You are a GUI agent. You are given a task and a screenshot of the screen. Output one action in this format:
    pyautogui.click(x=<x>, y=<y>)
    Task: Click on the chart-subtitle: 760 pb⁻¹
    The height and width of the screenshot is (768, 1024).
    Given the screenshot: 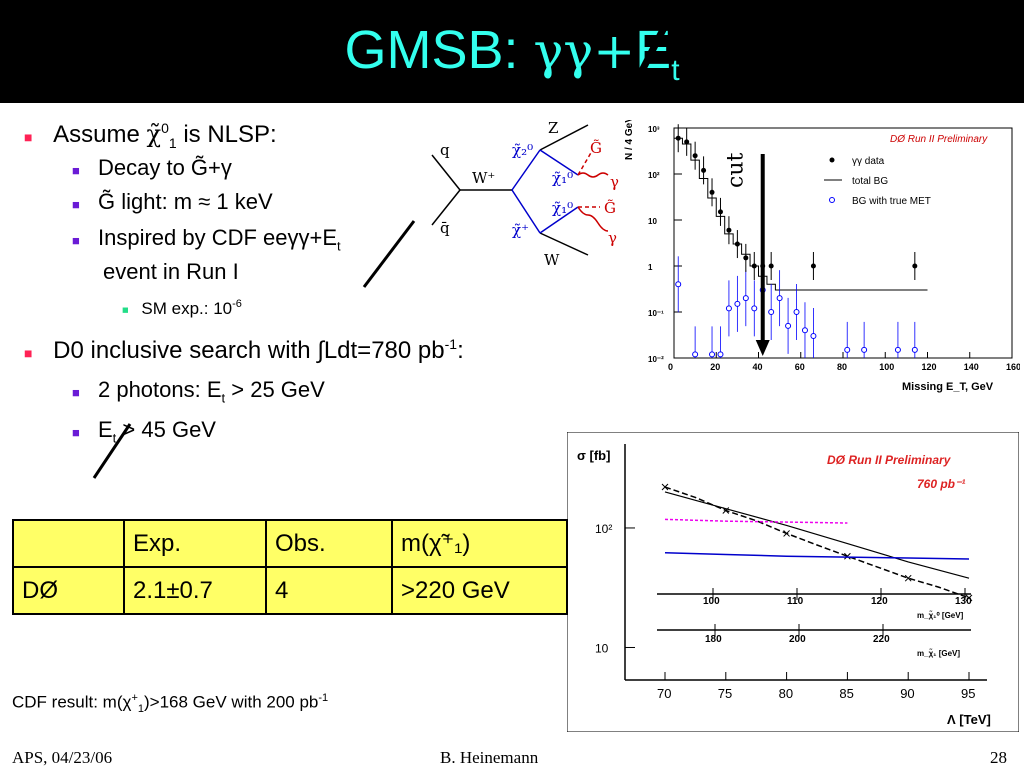 What is the action you would take?
    pyautogui.click(x=941, y=484)
    